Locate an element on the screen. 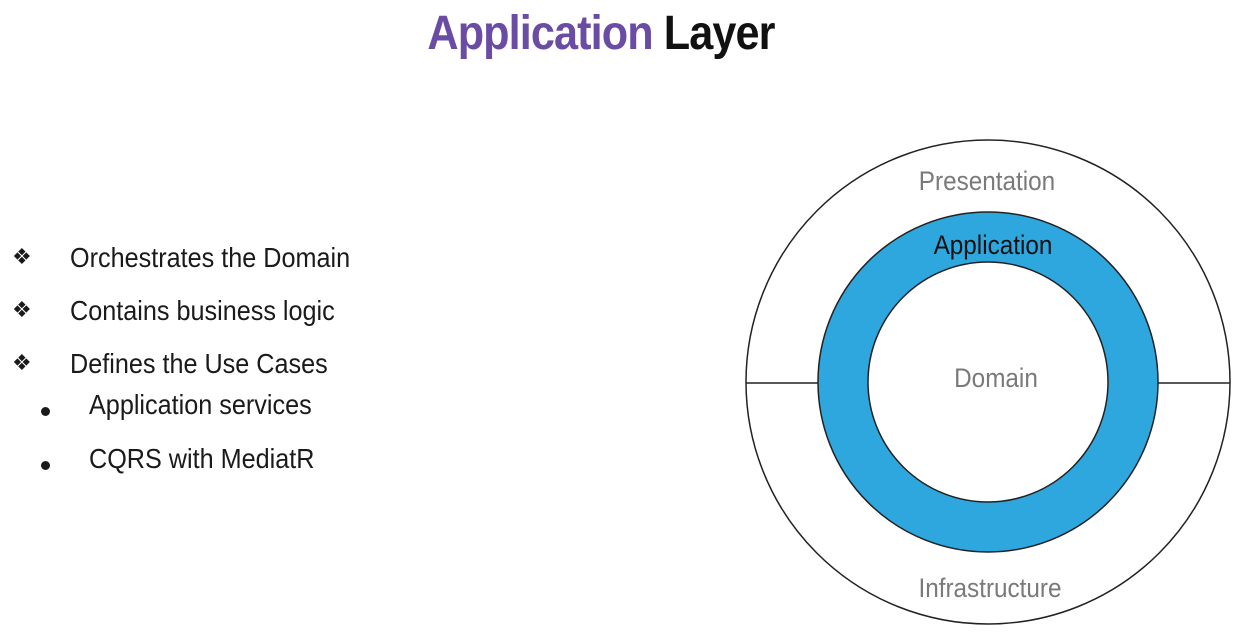  bullet-text: Orchestrates the Domain is located at coordinates (210, 257).